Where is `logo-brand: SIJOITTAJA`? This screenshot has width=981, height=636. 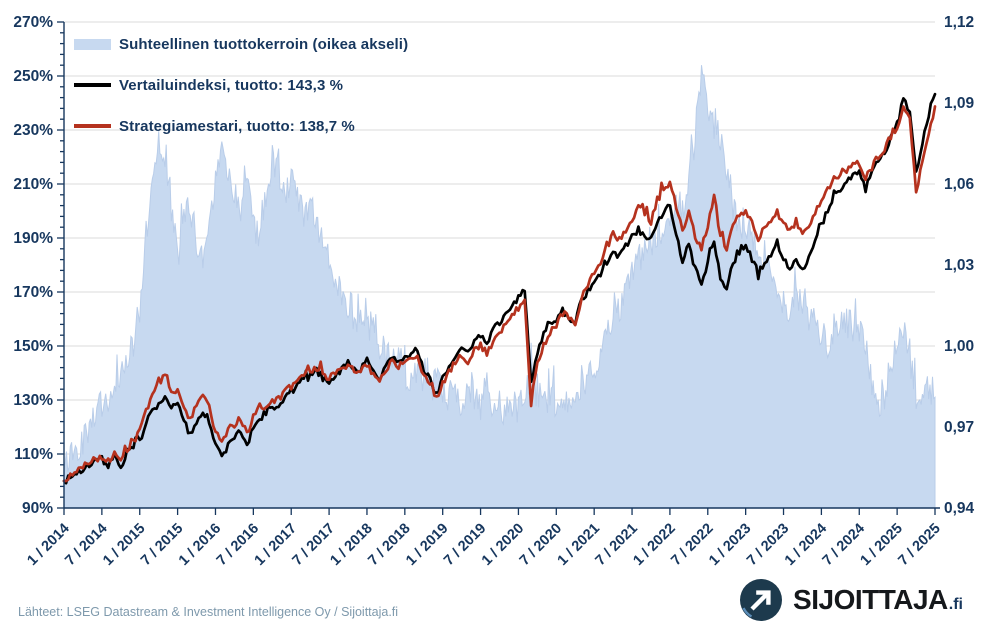 logo-brand: SIJOITTAJA is located at coordinates (870, 599).